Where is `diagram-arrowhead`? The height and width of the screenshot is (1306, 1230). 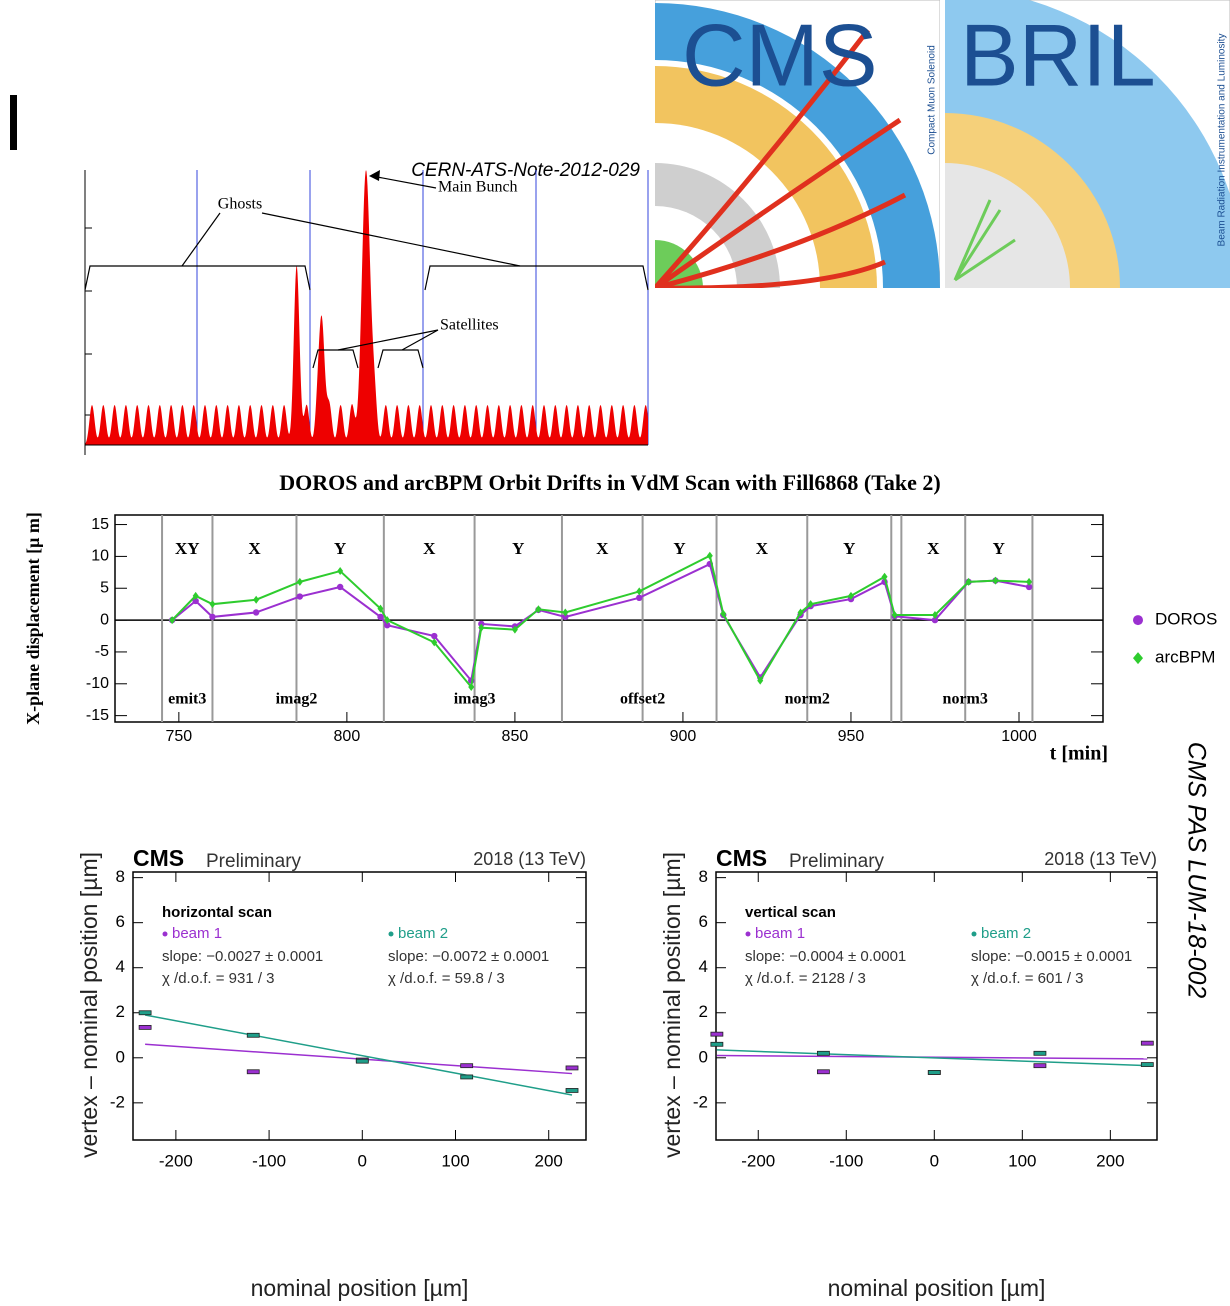 diagram-arrowhead is located at coordinates (374, 175).